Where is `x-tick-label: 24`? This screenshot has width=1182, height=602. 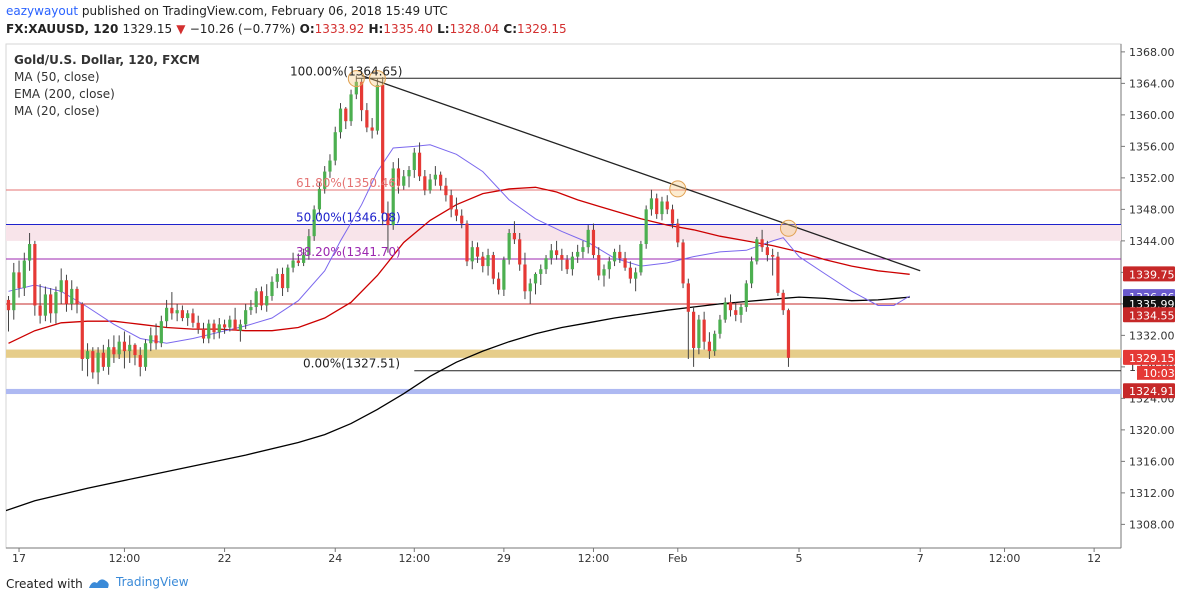
x-tick-label: 24 is located at coordinates (335, 558).